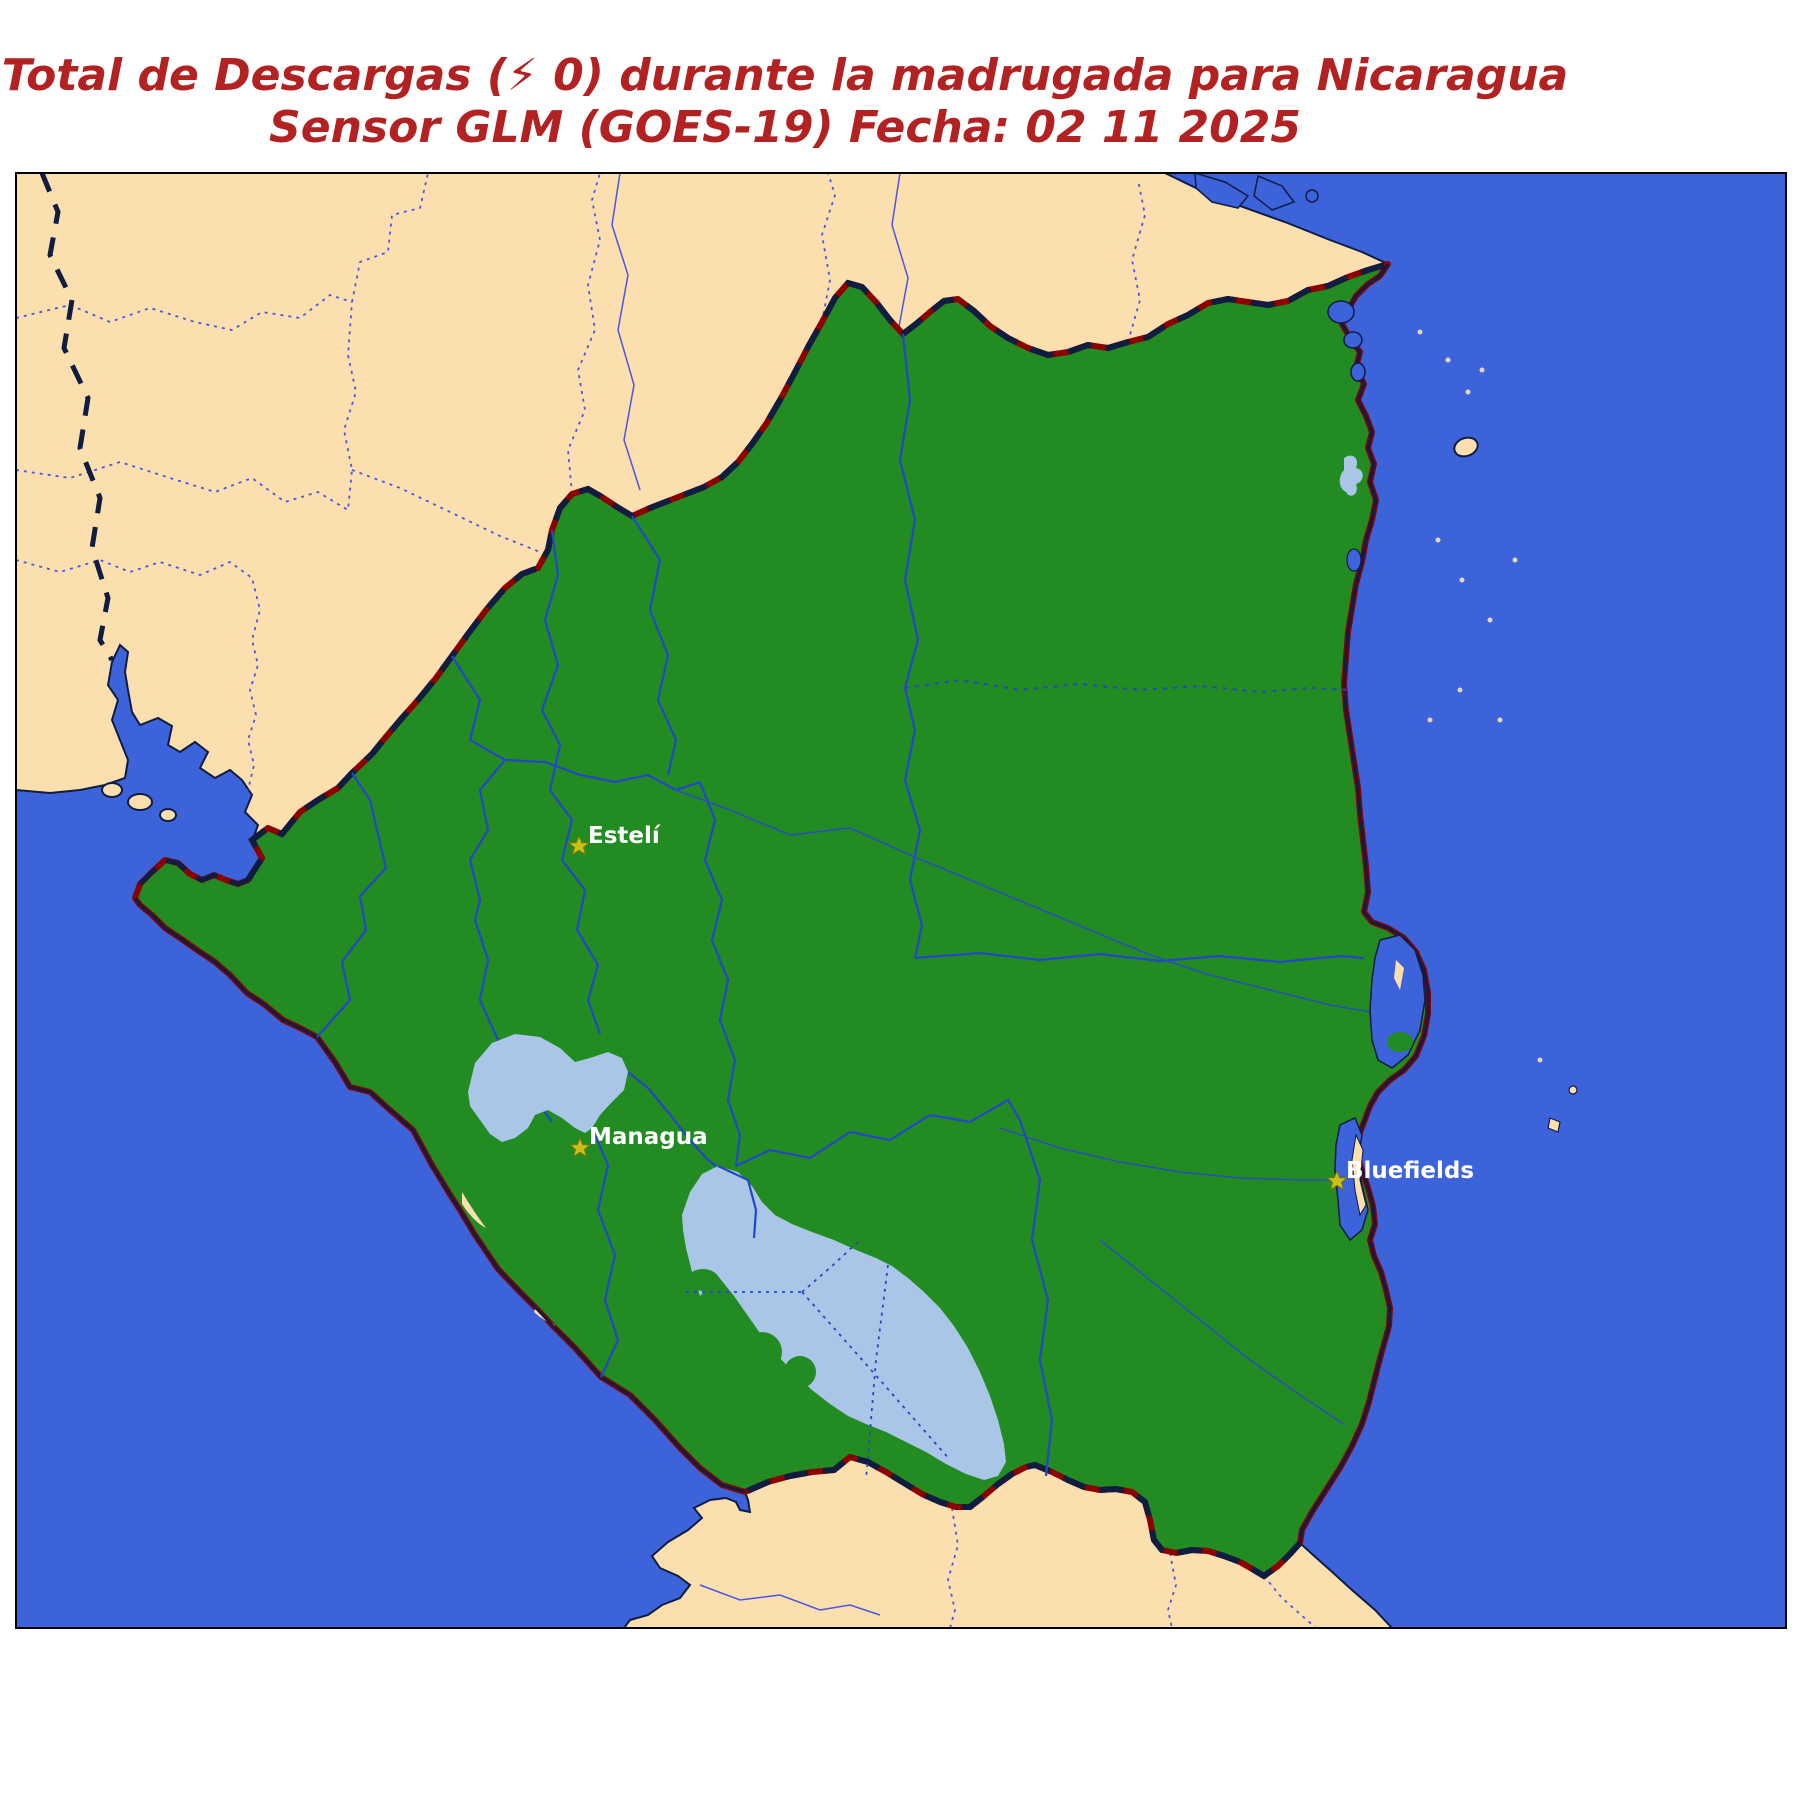  I want to click on city-marker-managua: Managua, so click(638, 1141).